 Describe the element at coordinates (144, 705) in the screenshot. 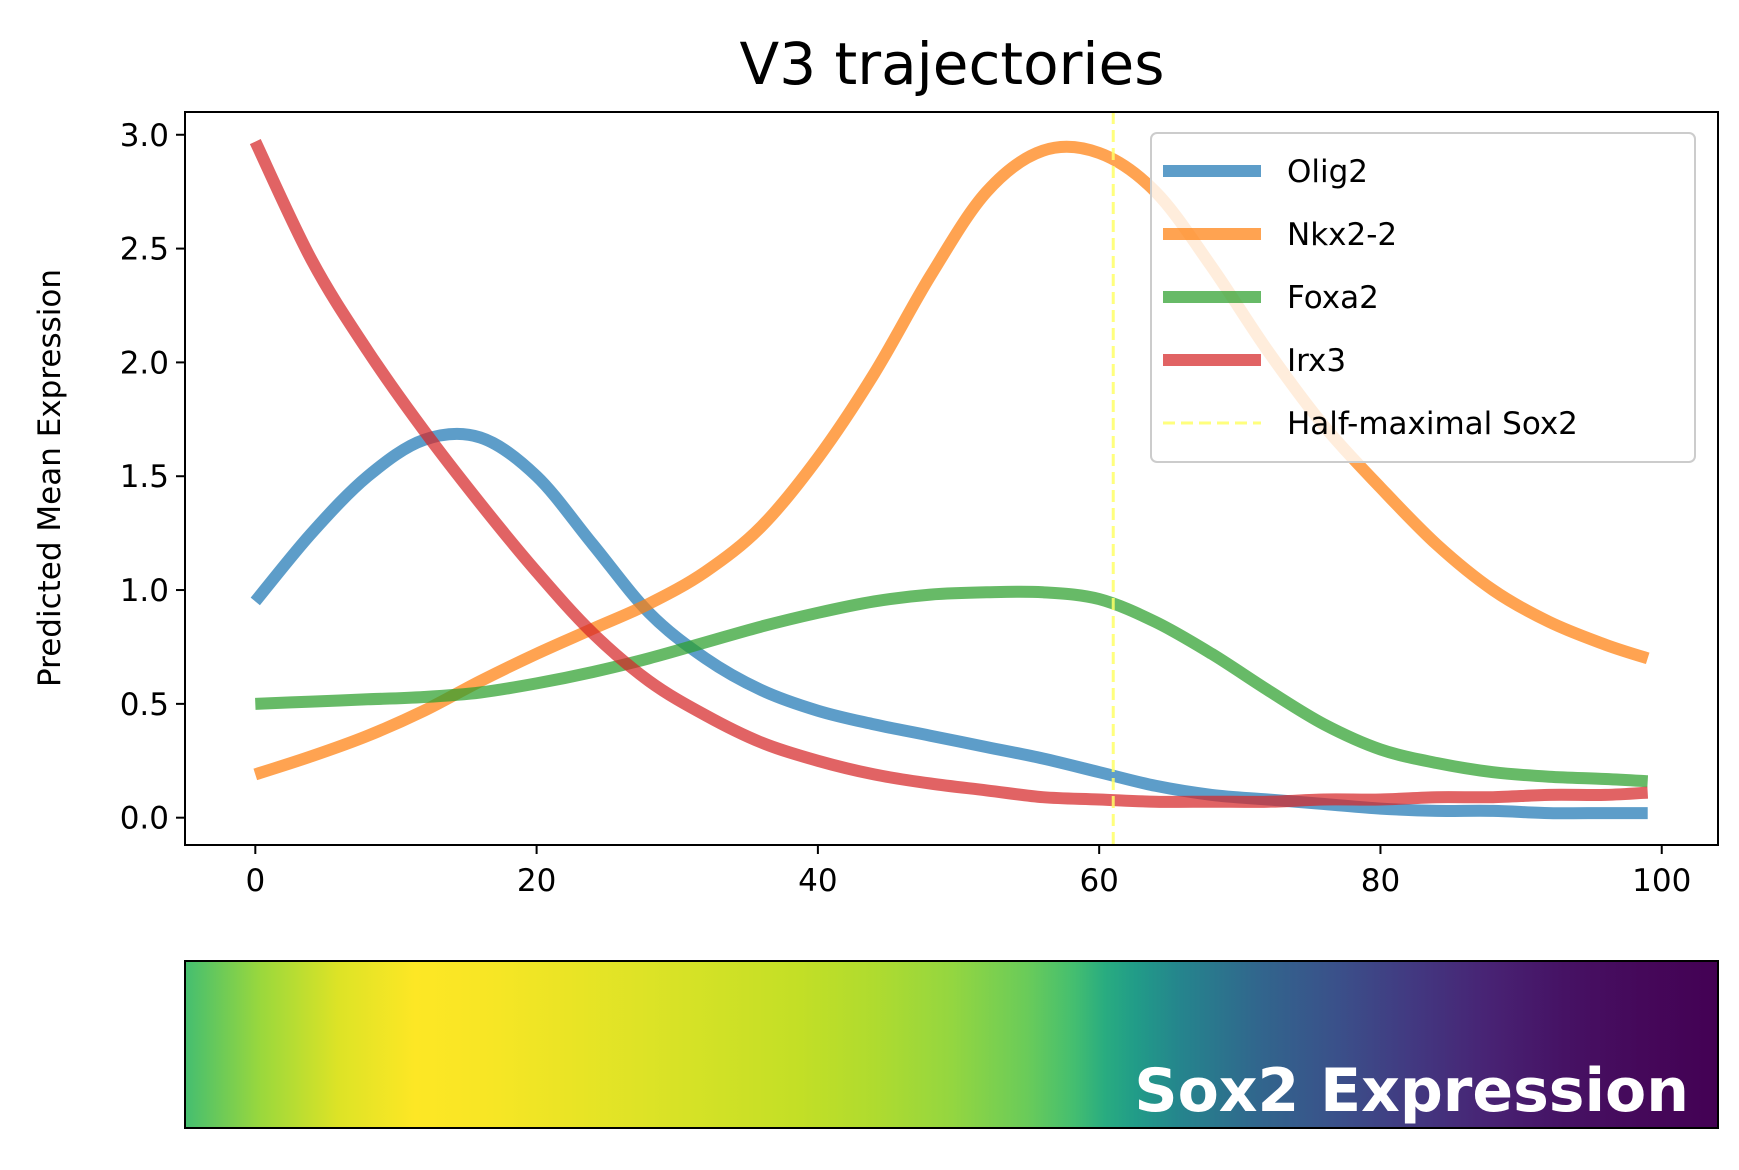

I see `y-tick-label: 0.5` at that location.